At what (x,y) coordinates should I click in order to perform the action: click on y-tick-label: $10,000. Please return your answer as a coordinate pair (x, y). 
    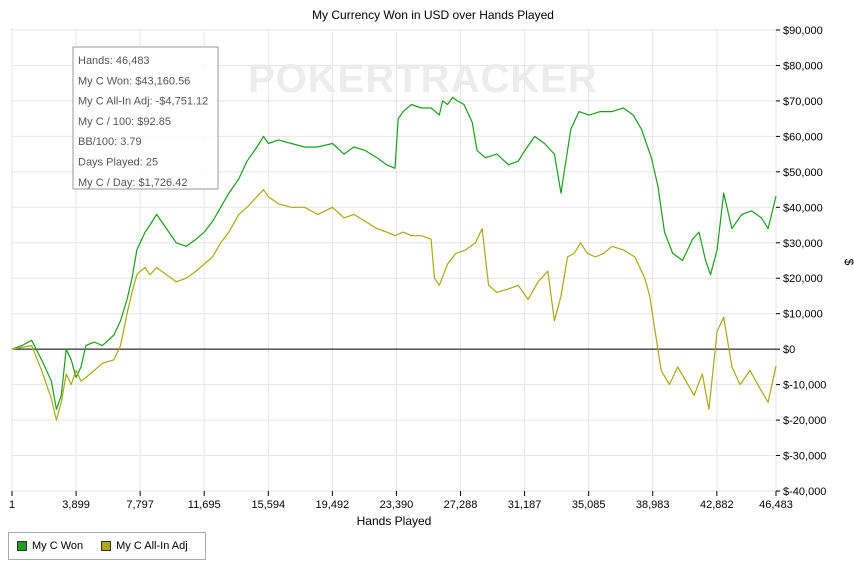
    Looking at the image, I should click on (803, 315).